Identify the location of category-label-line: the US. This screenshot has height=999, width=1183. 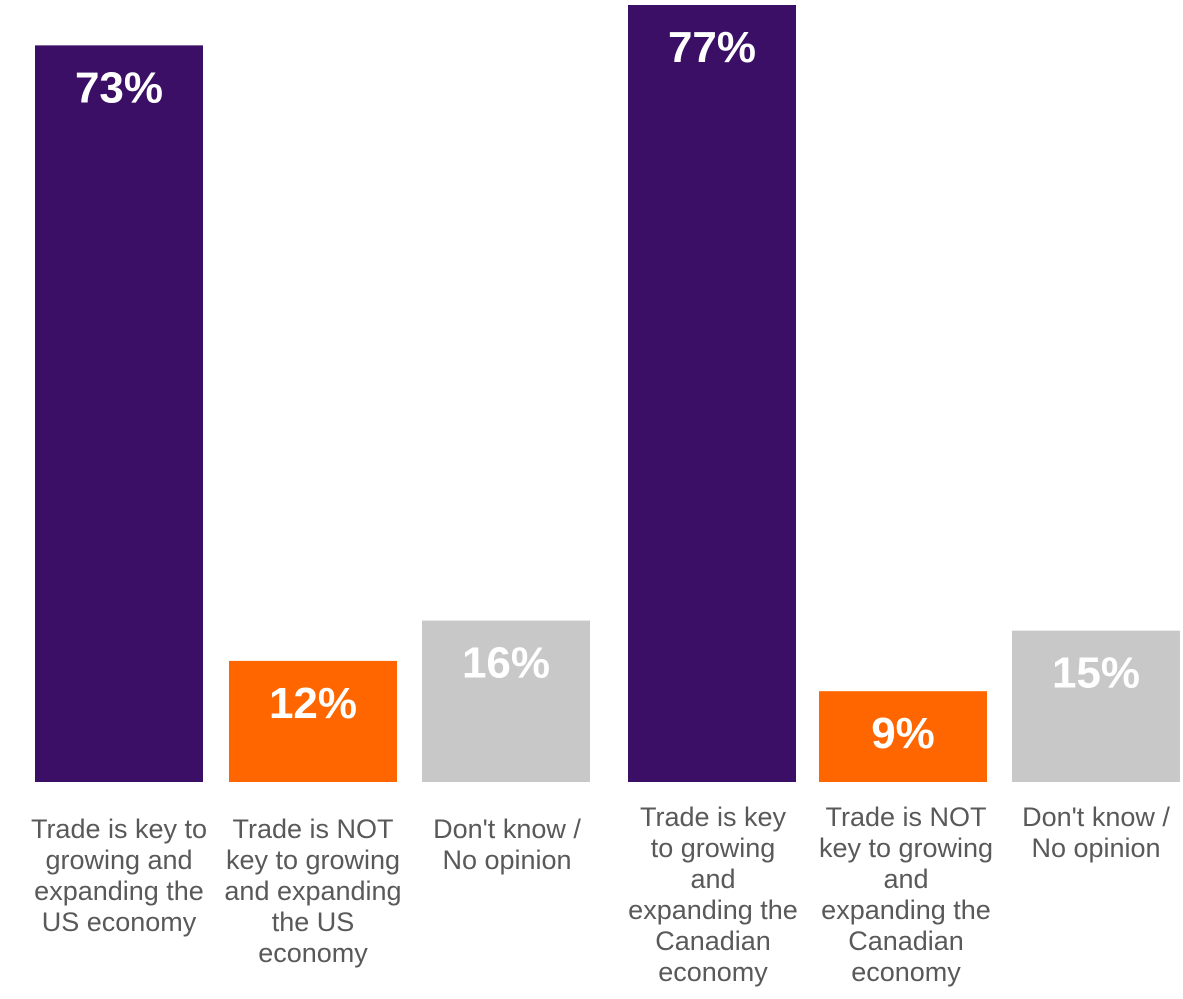
(313, 922).